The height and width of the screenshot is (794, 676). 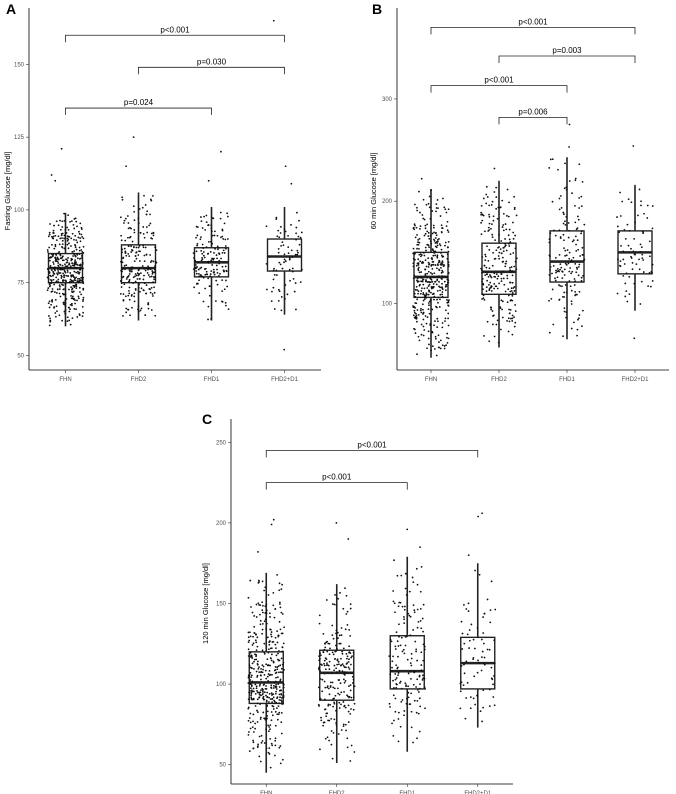 I want to click on x-tick-label: FHD1, so click(x=212, y=380).